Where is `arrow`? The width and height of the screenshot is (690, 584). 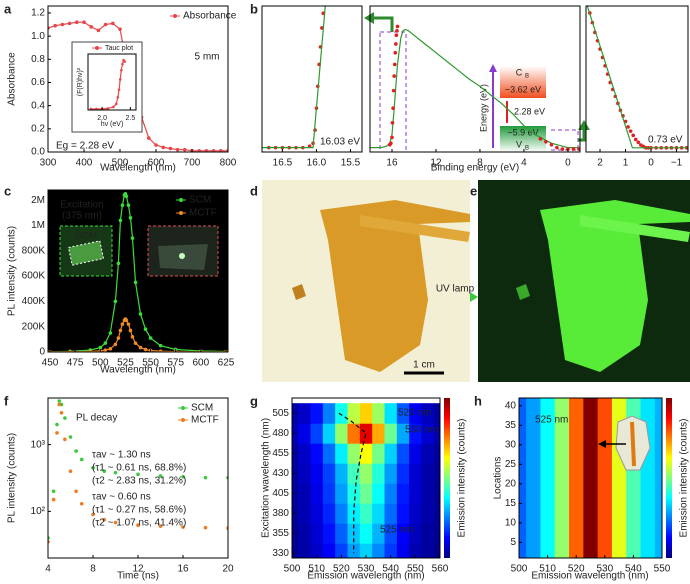
arrow is located at coordinates (383, 24).